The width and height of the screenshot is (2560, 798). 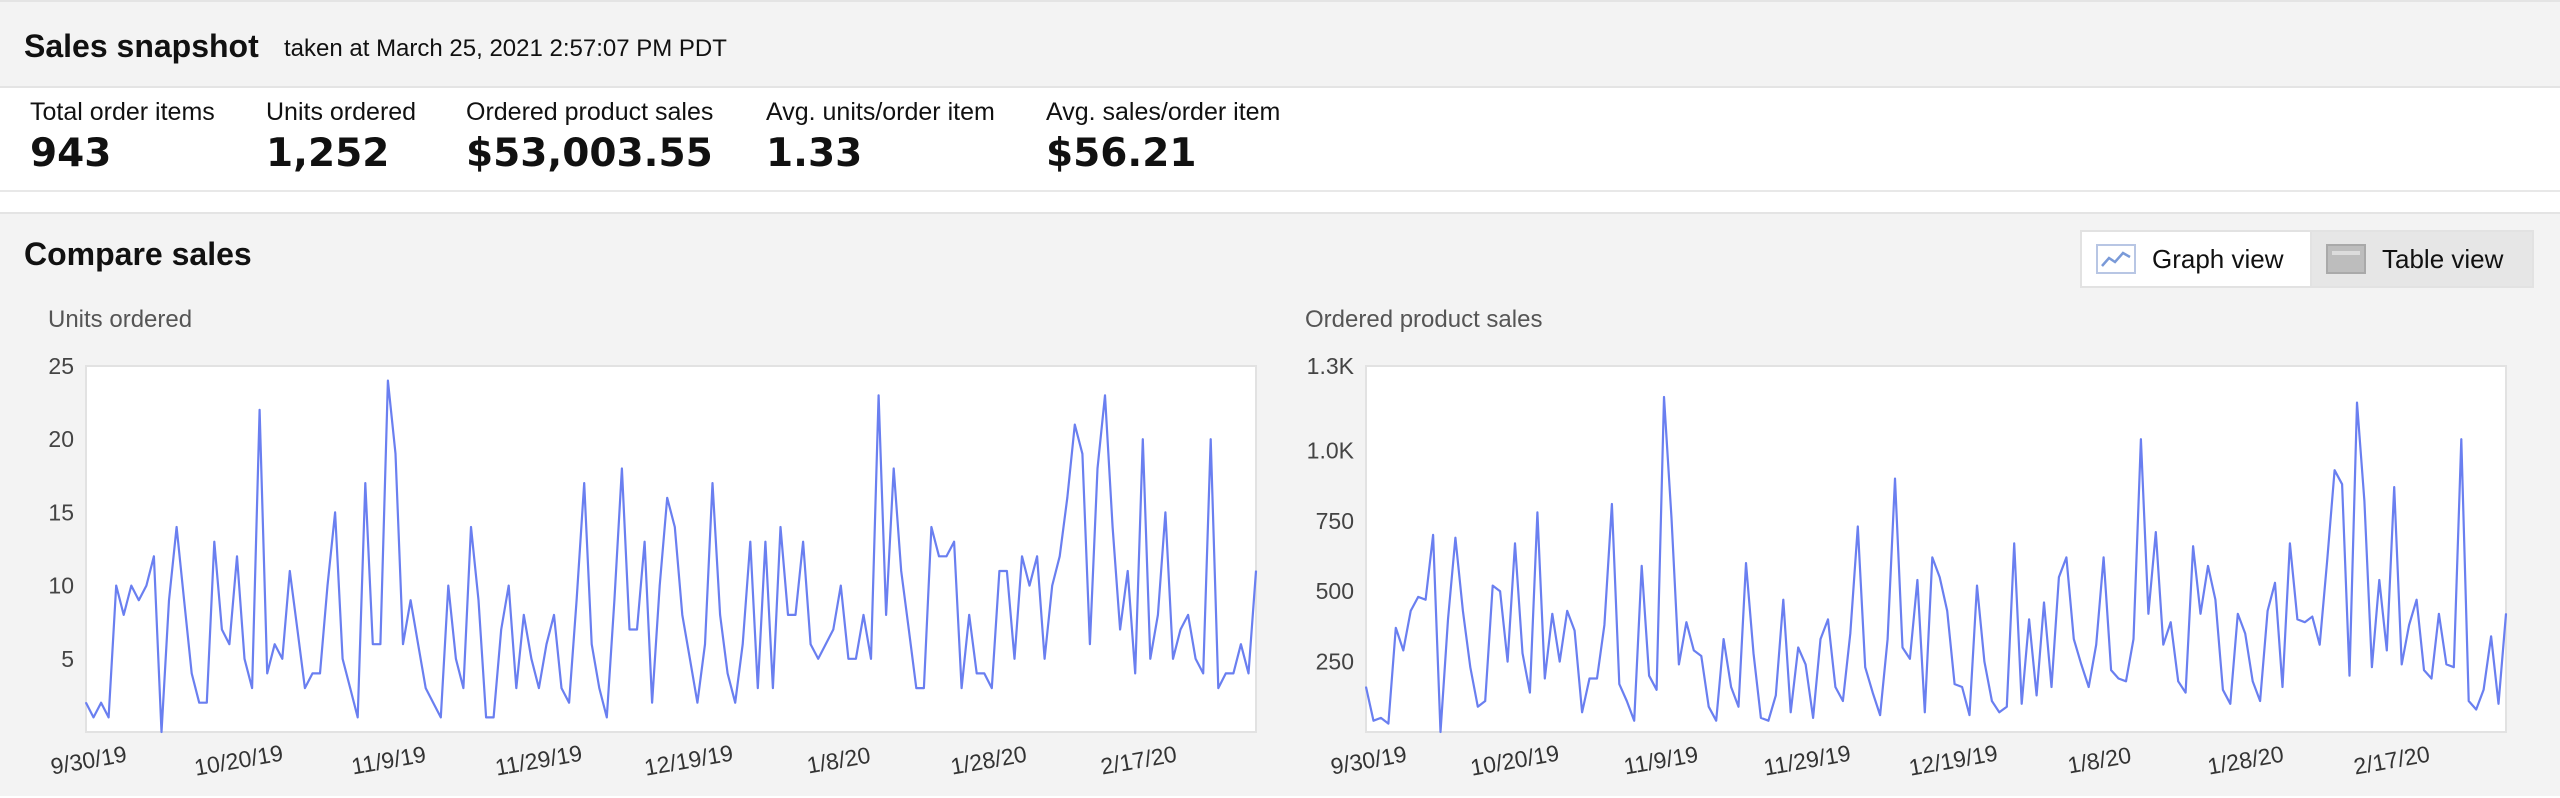 I want to click on metric-units-ordered: Units ordered 1,252, so click(x=341, y=137).